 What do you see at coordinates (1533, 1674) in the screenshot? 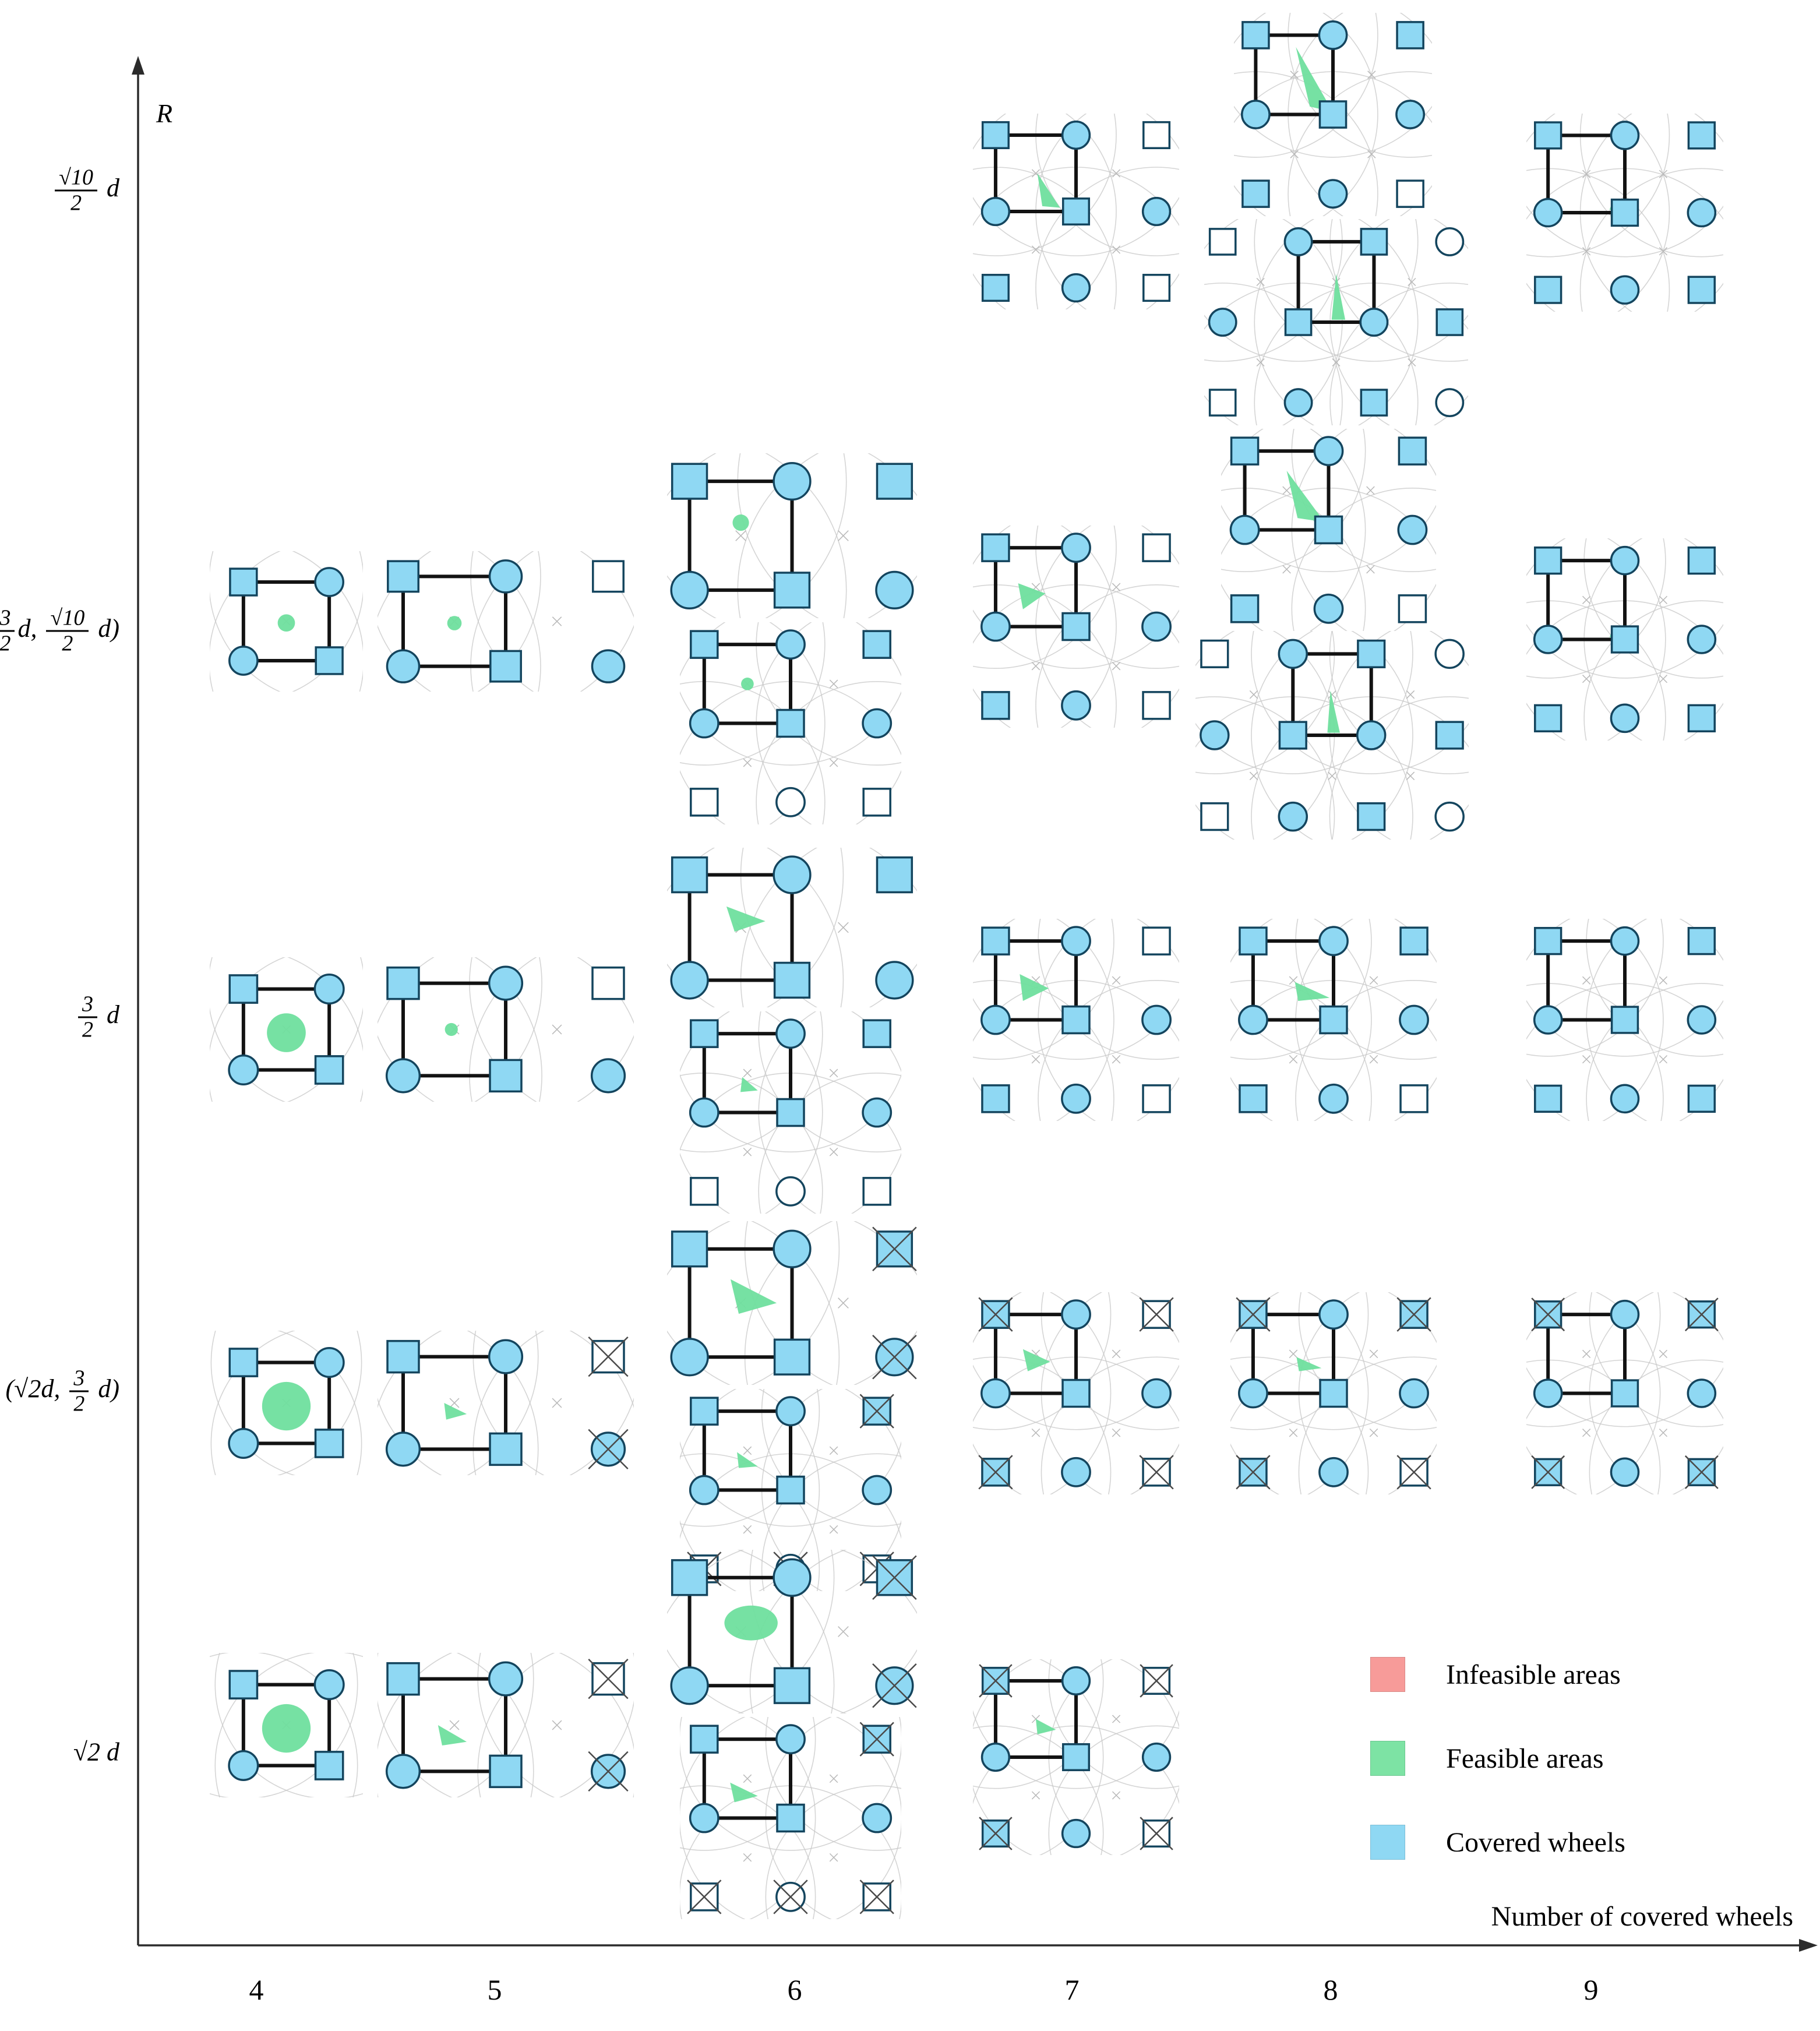
I see `legend-label: Infeasible areas` at bounding box center [1533, 1674].